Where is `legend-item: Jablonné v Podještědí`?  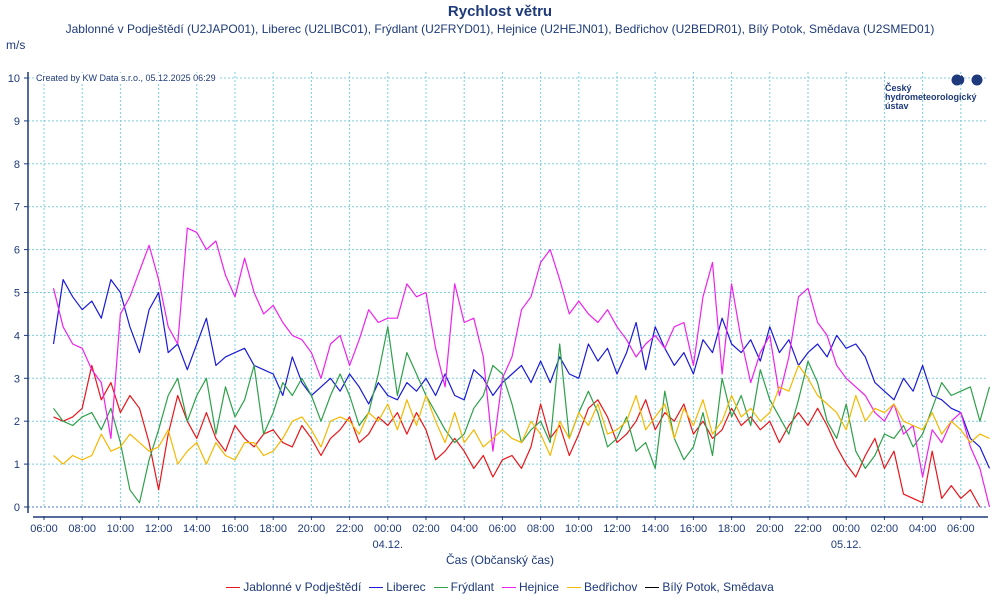 legend-item: Jablonné v Podještědí is located at coordinates (293, 587).